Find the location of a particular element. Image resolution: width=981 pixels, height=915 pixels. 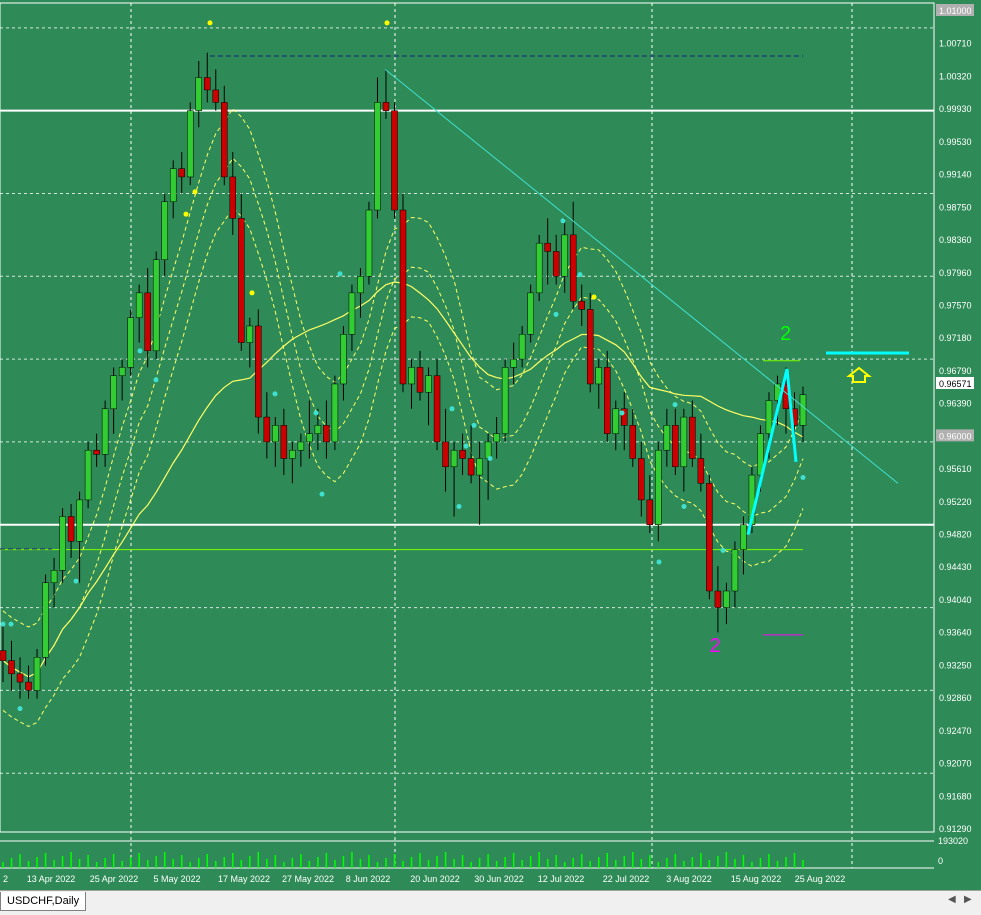

scroll-right-icon: ▶ is located at coordinates (968, 899).